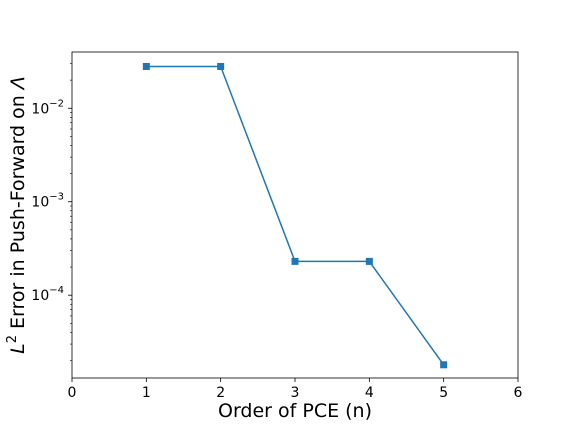 This screenshot has width=576, height=432. I want to click on y-axis-ticks: 10⁻² 10⁻³ 10⁻⁴, so click(51, 212).